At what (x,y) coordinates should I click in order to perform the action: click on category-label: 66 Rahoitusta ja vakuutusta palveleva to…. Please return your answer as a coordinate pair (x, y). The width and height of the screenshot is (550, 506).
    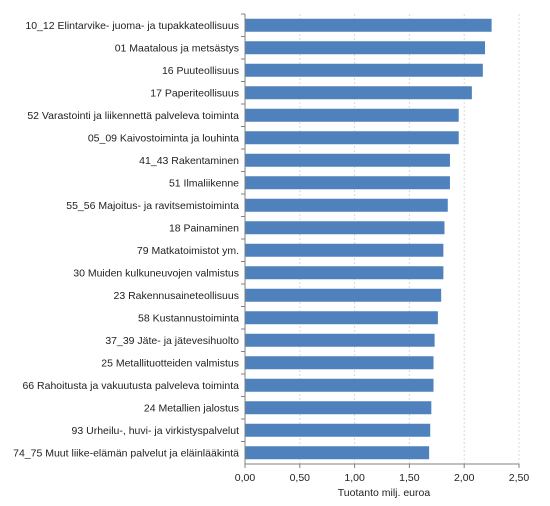
    Looking at the image, I should click on (130, 386).